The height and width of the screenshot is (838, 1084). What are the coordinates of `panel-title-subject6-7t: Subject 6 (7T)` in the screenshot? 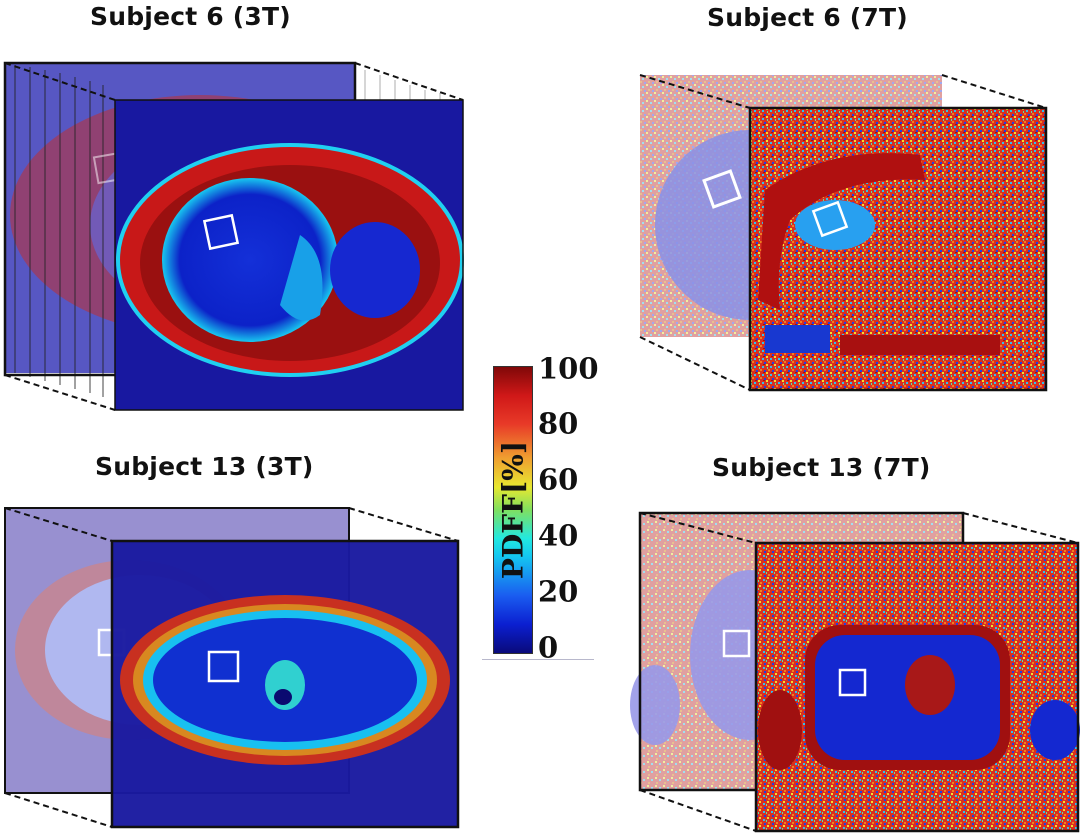 It's located at (807, 17).